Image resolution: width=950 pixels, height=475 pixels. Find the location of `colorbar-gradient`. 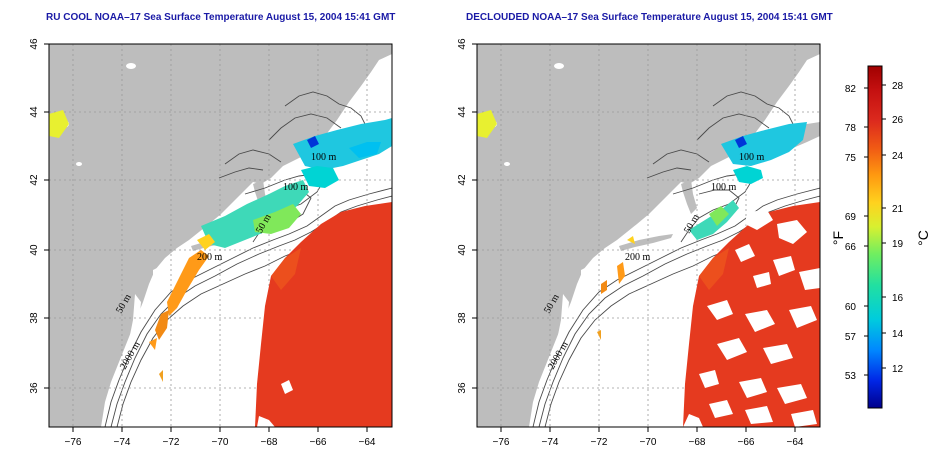

colorbar-gradient is located at coordinates (875, 237).